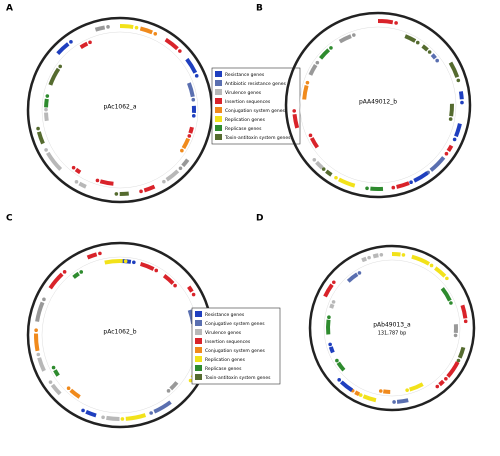 This screenshot has height=456, width=500. I want to click on legend-text: Virulence genes, so click(243, 93).